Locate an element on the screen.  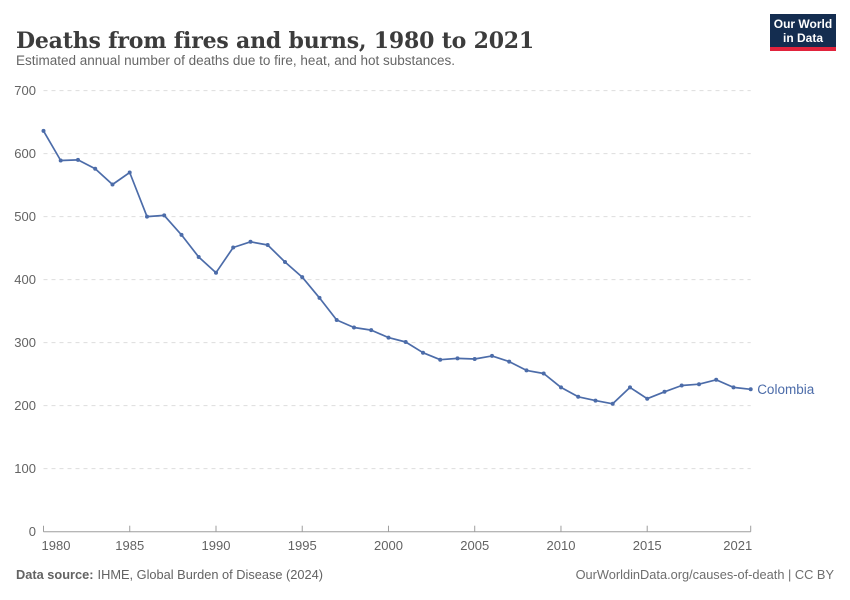
x-tick-label-1980: 1980 is located at coordinates (56, 545).